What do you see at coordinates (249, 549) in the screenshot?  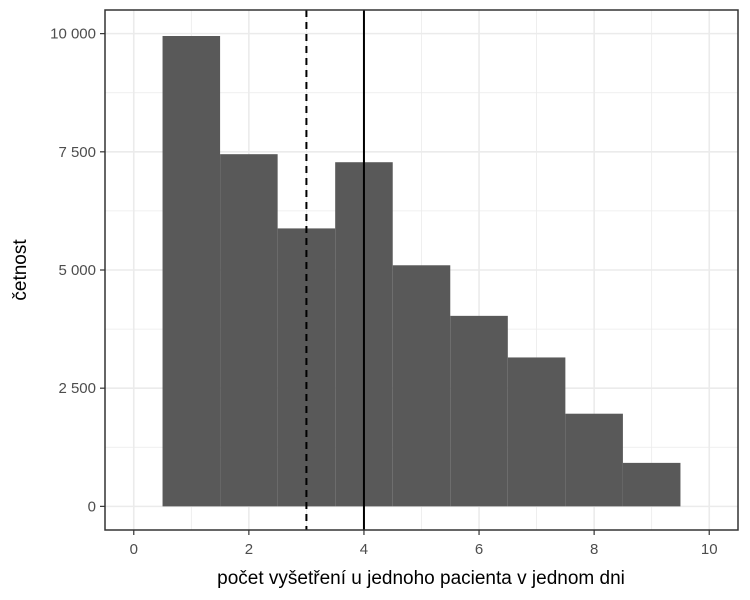 I see `x-tick-label: 2` at bounding box center [249, 549].